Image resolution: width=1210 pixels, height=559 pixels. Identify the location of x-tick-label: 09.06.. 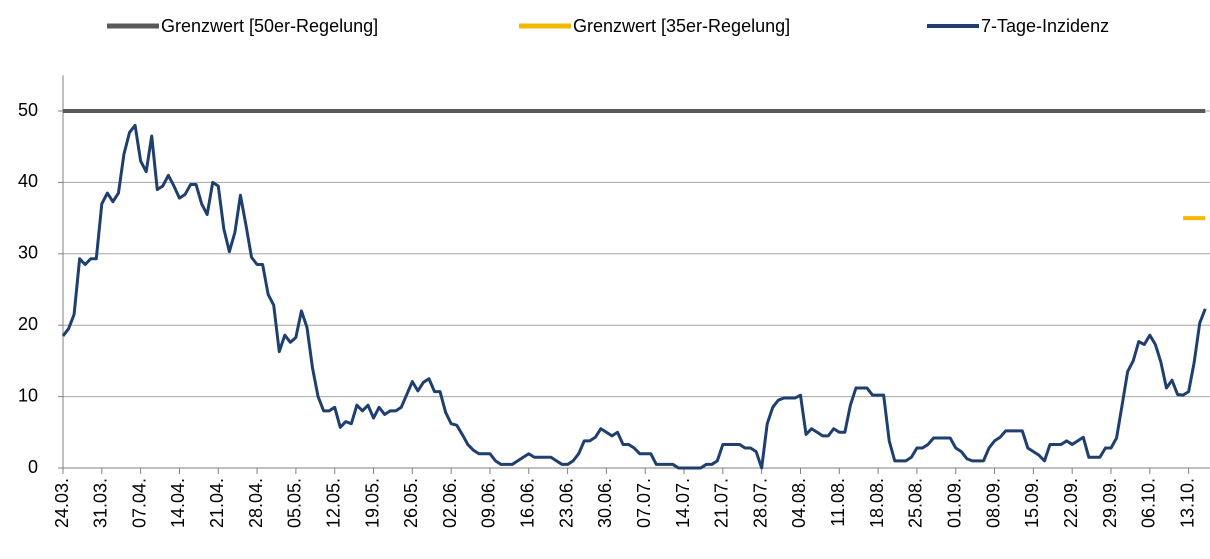
(489, 503).